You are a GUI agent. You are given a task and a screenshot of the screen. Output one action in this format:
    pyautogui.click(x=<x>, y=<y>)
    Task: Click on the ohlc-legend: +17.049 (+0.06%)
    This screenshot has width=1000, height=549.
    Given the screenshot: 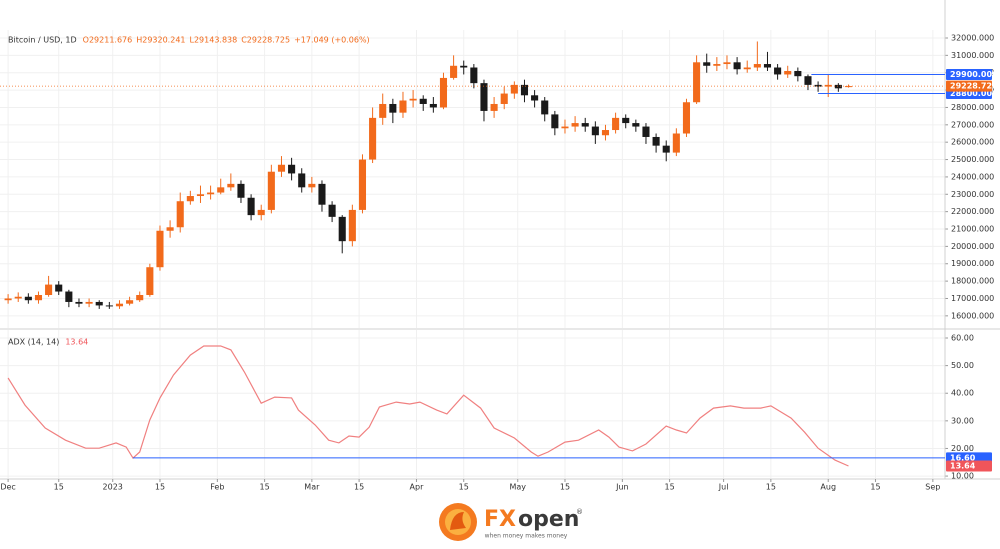 What is the action you would take?
    pyautogui.click(x=332, y=40)
    